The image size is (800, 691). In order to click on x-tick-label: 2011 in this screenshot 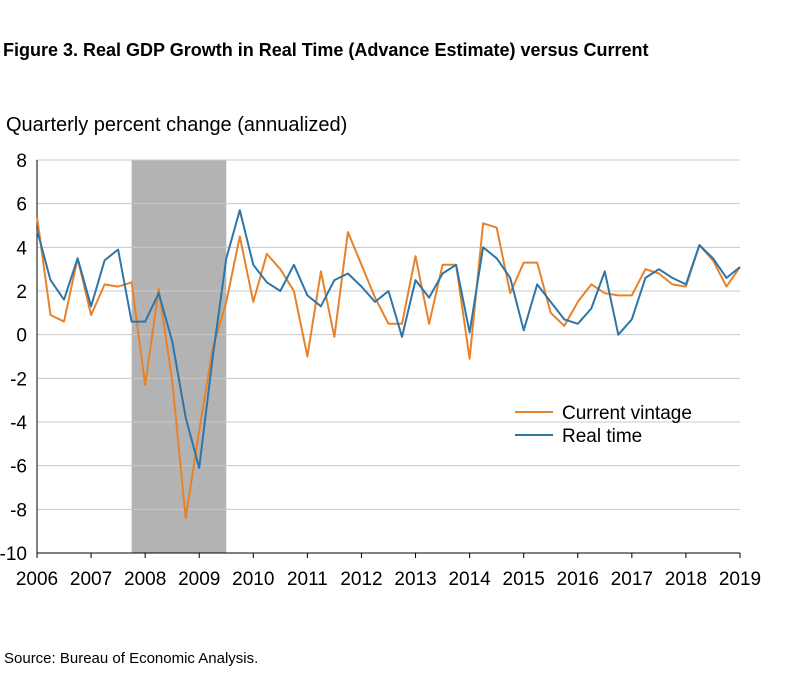, I will do `click(307, 579)`.